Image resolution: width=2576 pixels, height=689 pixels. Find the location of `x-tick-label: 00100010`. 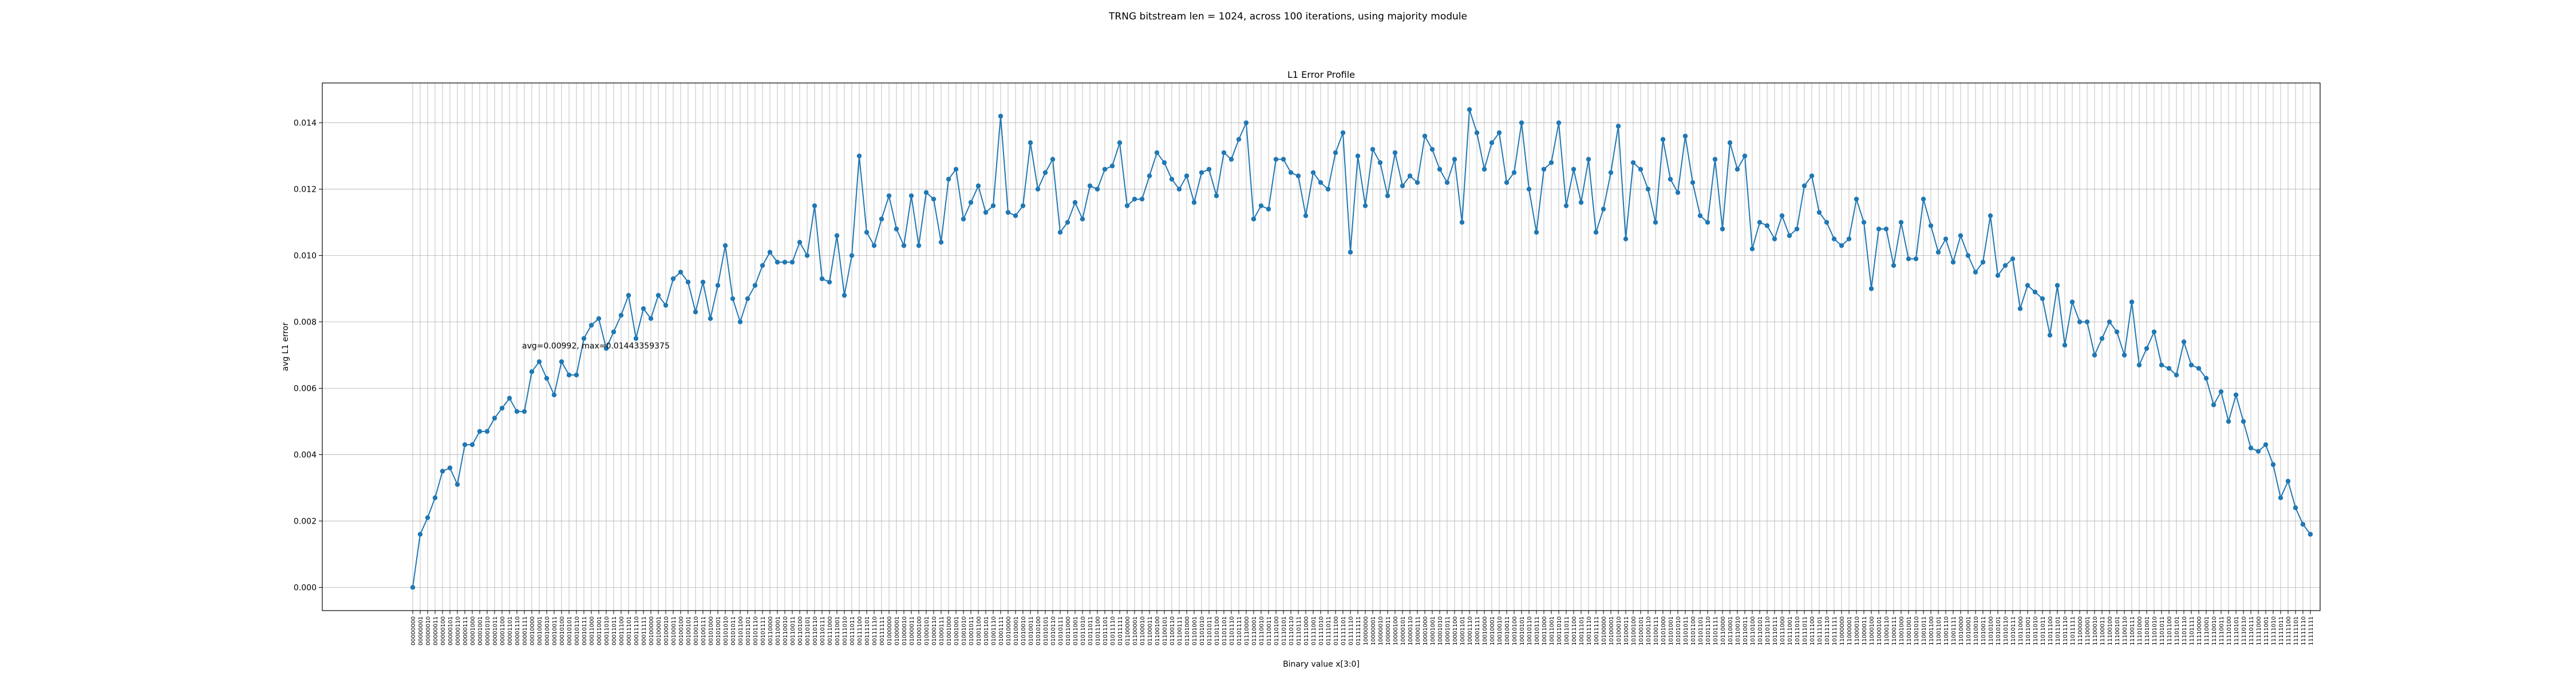

x-tick-label: 00100010 is located at coordinates (666, 631).